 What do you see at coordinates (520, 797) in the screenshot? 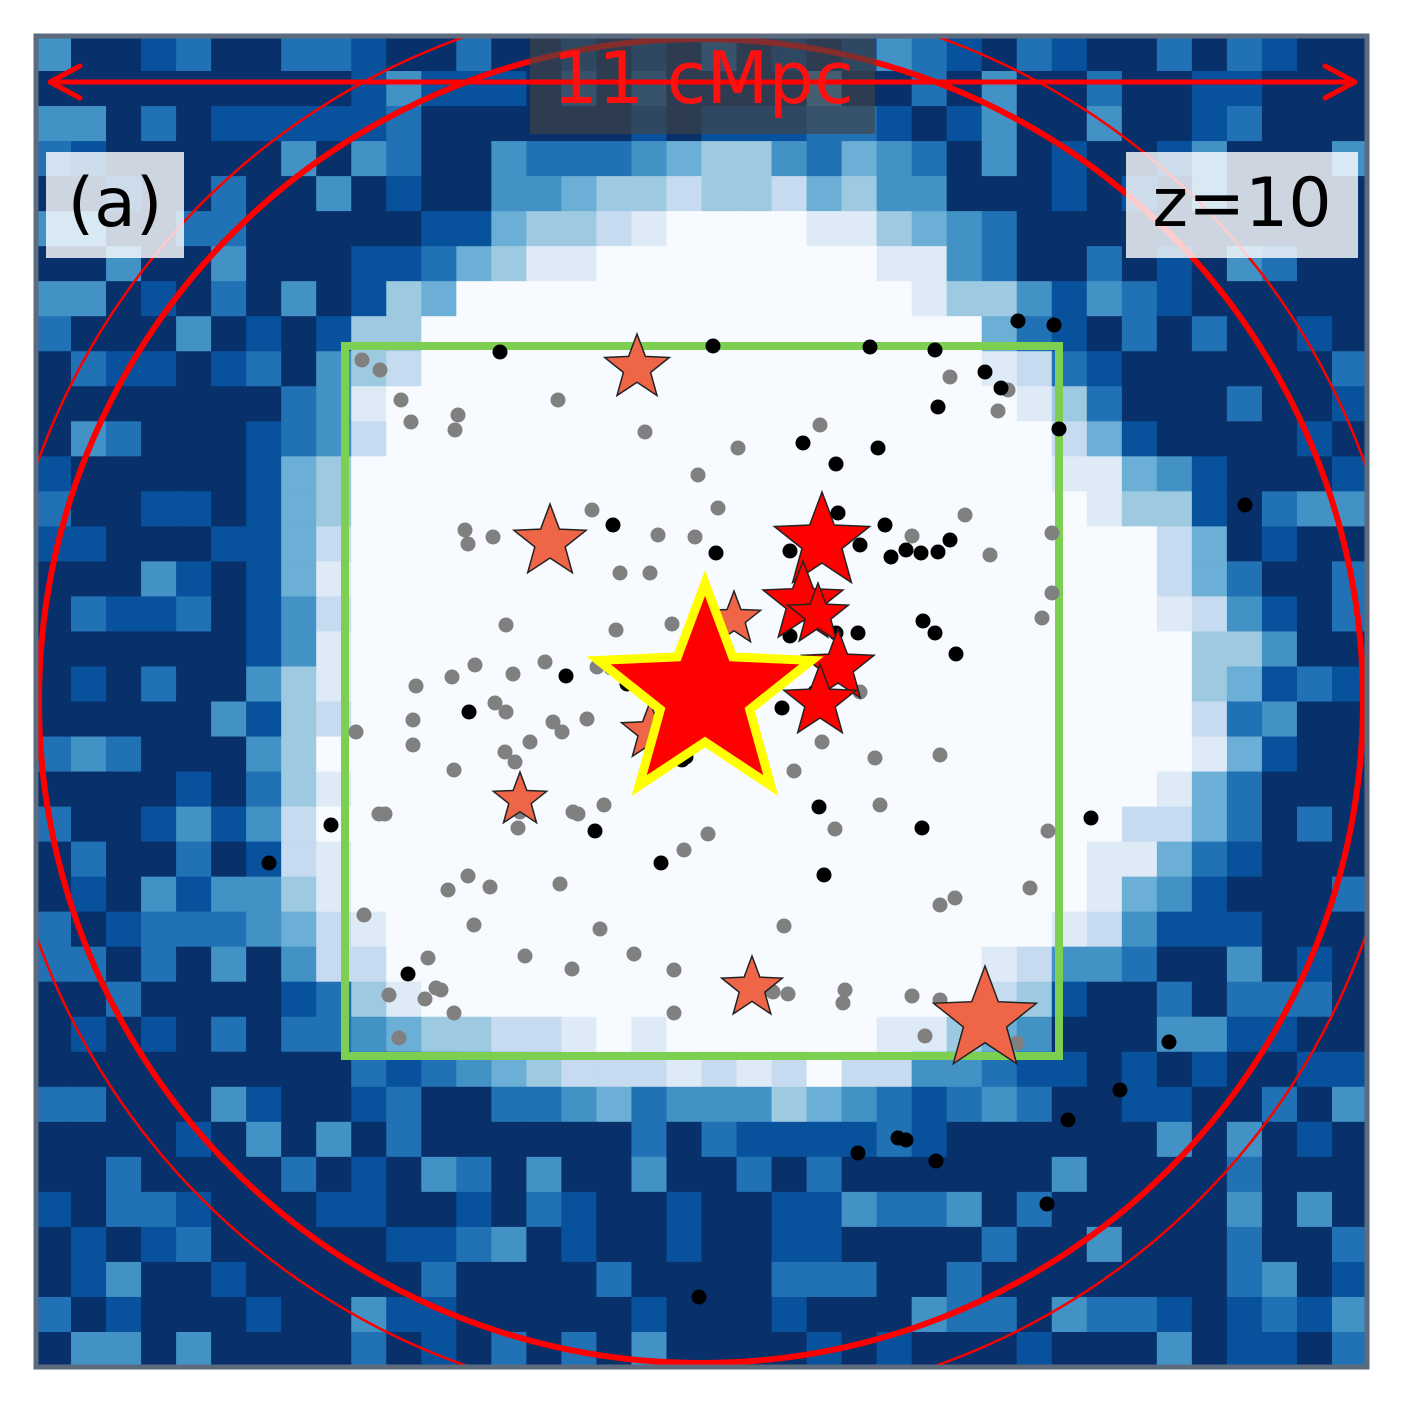
I see `secondary-star-icon` at bounding box center [520, 797].